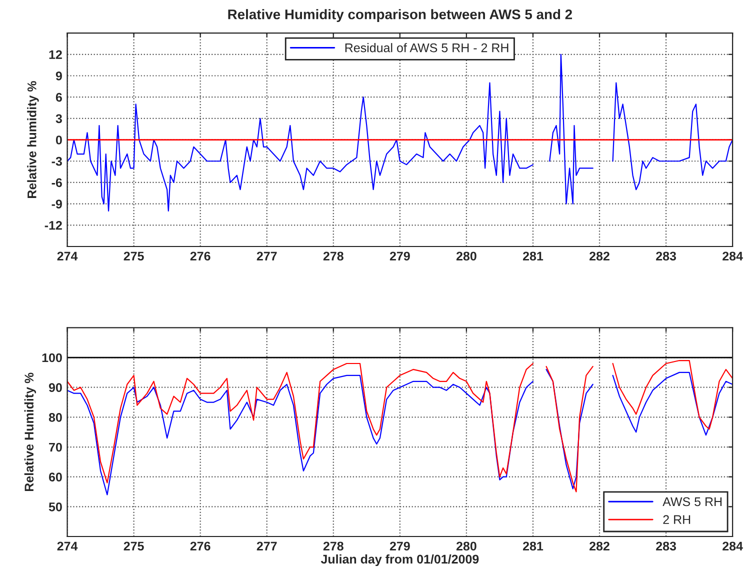 The height and width of the screenshot is (580, 756). I want to click on y-tick-label: 9, so click(59, 76).